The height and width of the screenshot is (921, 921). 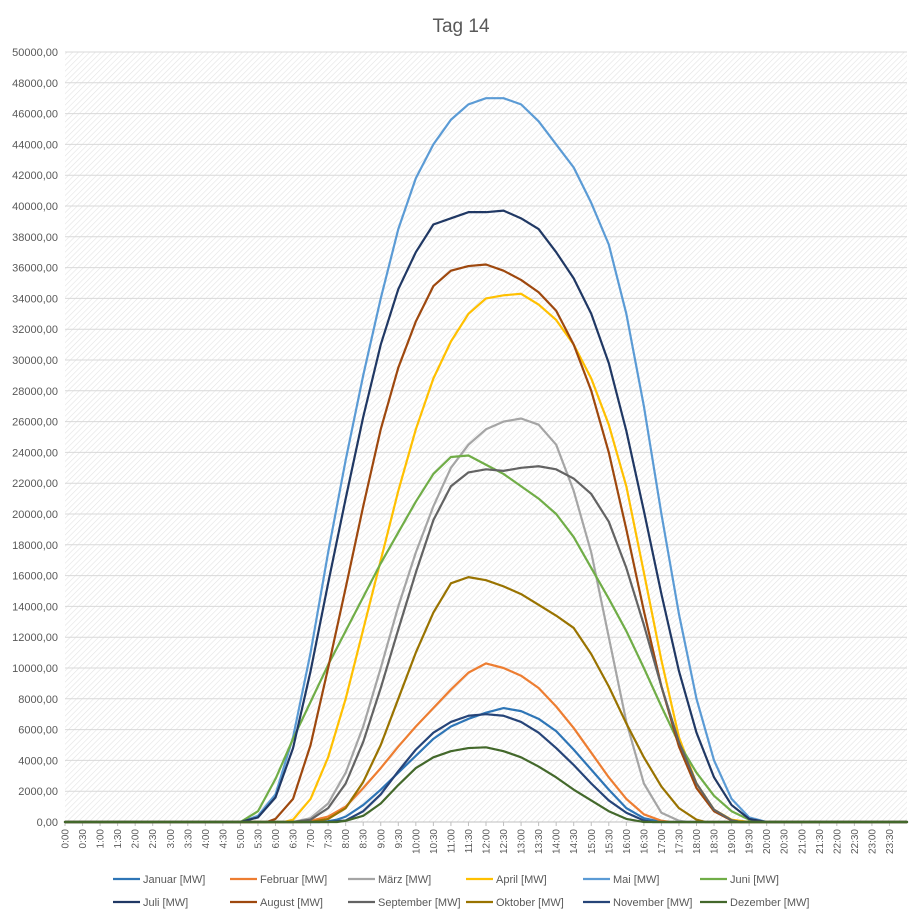 I want to click on legend-label: März [MW], so click(x=404, y=880).